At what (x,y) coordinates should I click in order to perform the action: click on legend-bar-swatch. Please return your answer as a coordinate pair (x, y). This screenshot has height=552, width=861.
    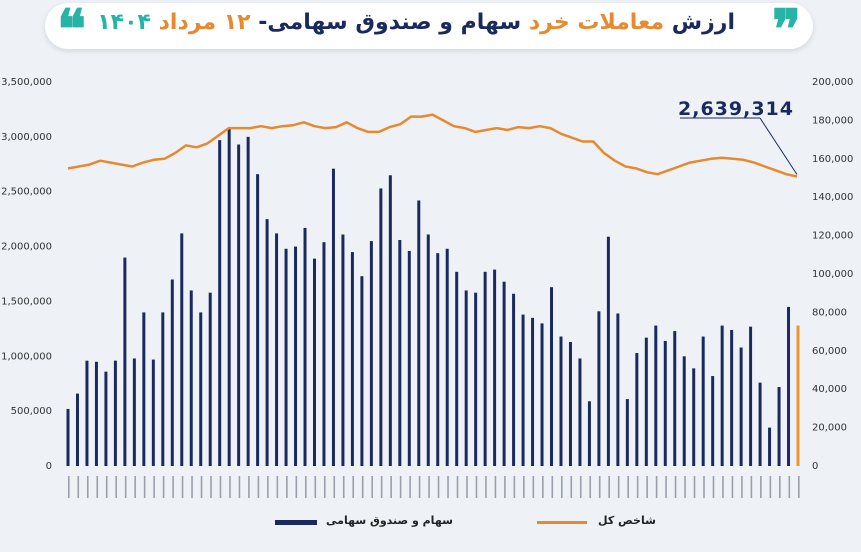
    Looking at the image, I should click on (296, 522).